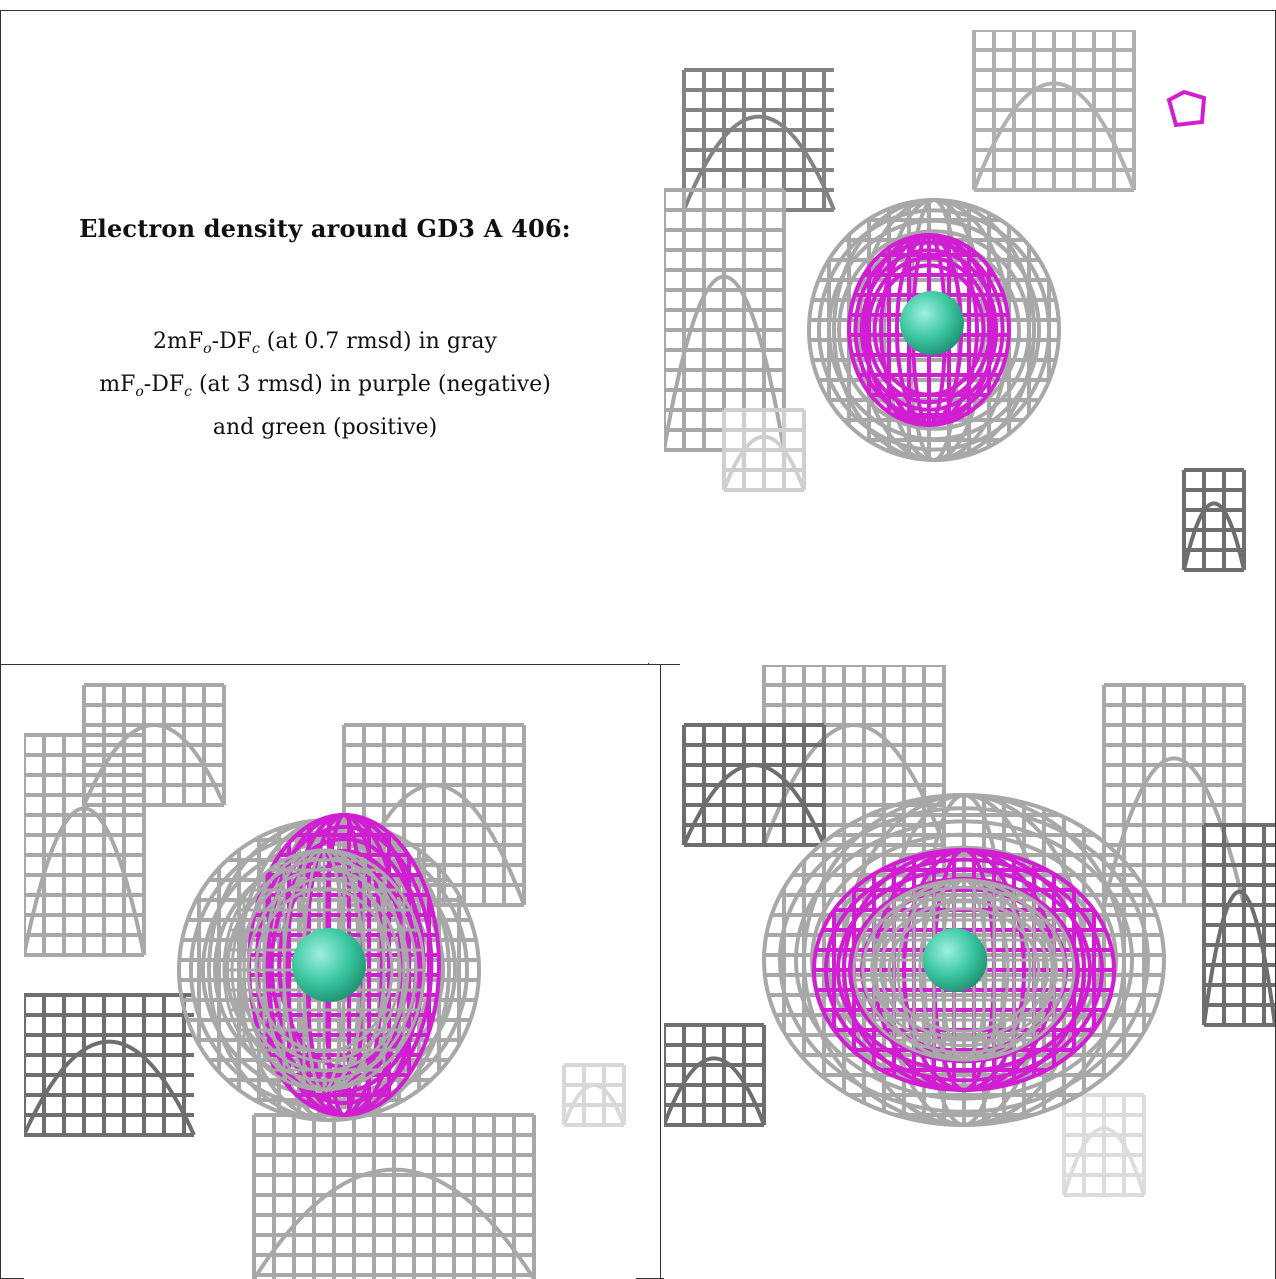  I want to click on legend-line-2fofc: 2mFo-DFc (at 0.7 rmsd) in gray, so click(325, 343).